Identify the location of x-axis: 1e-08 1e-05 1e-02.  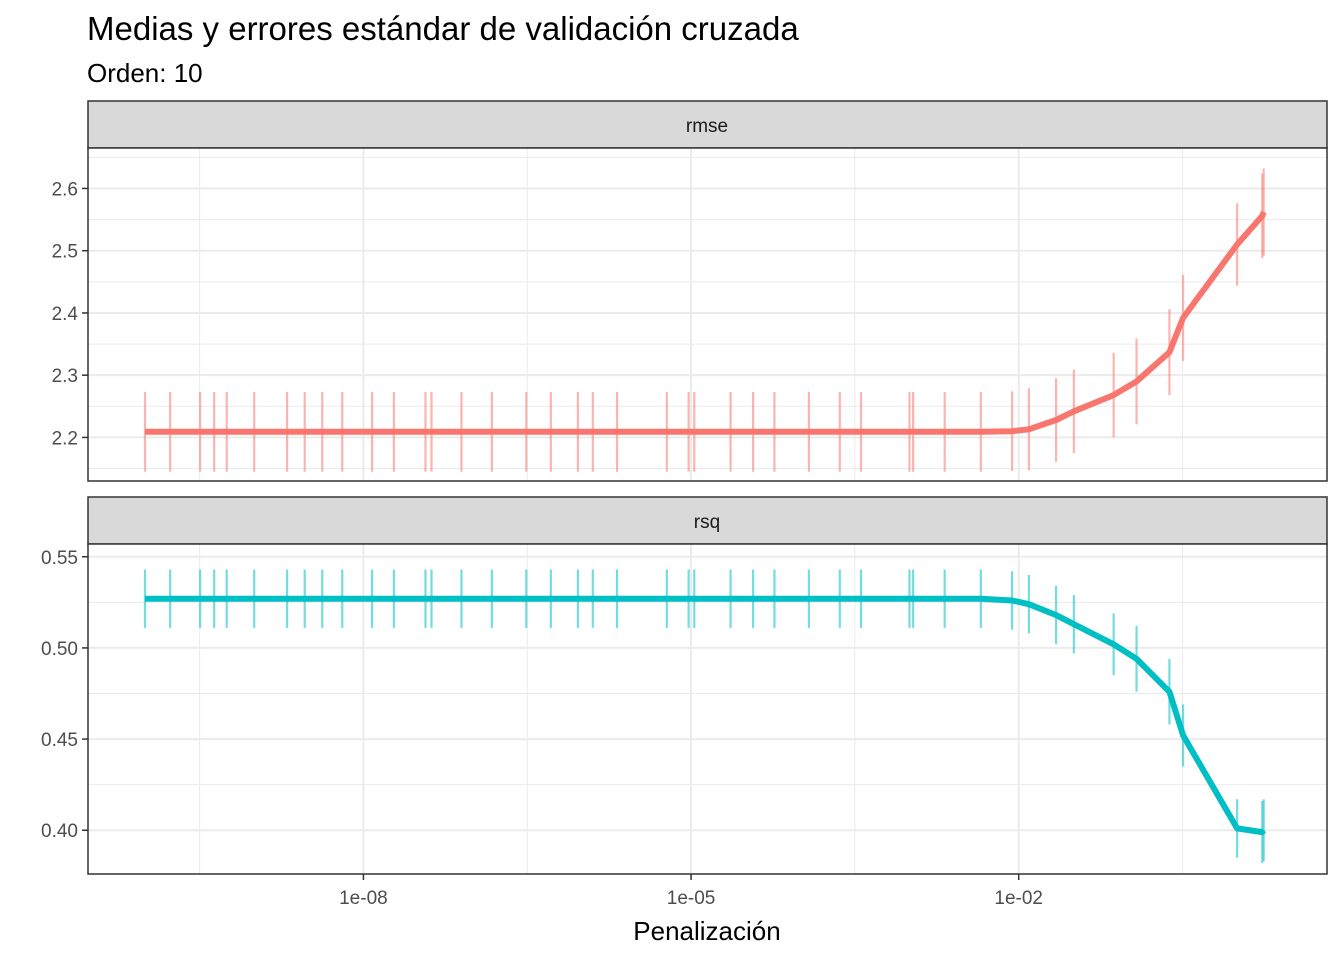
(691, 891).